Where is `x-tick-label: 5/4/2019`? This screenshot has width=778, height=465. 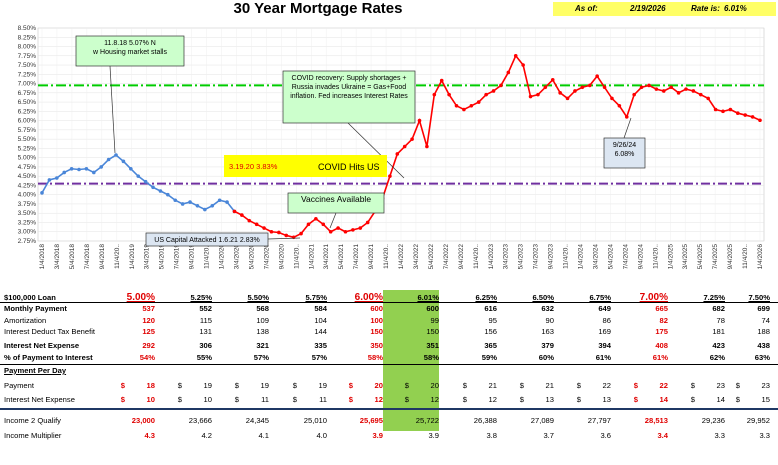 x-tick-label: 5/4/2019 is located at coordinates (162, 257).